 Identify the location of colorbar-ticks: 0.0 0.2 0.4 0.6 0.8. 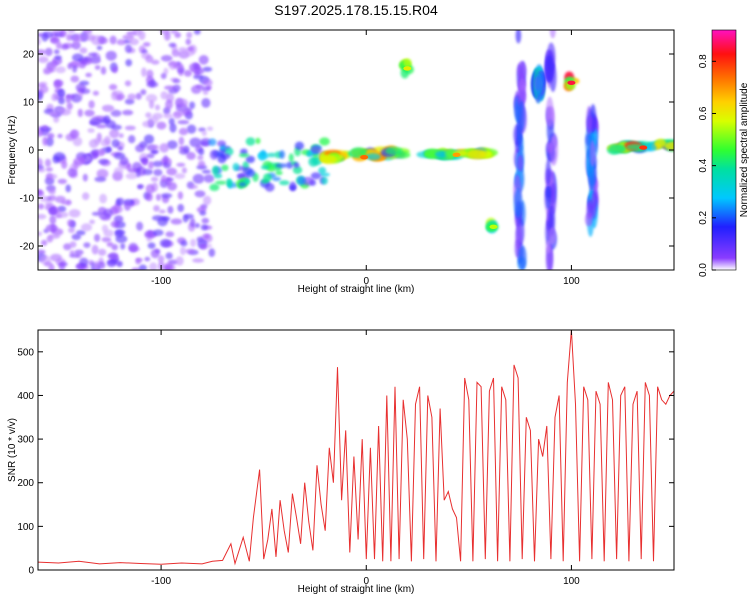
(707, 165).